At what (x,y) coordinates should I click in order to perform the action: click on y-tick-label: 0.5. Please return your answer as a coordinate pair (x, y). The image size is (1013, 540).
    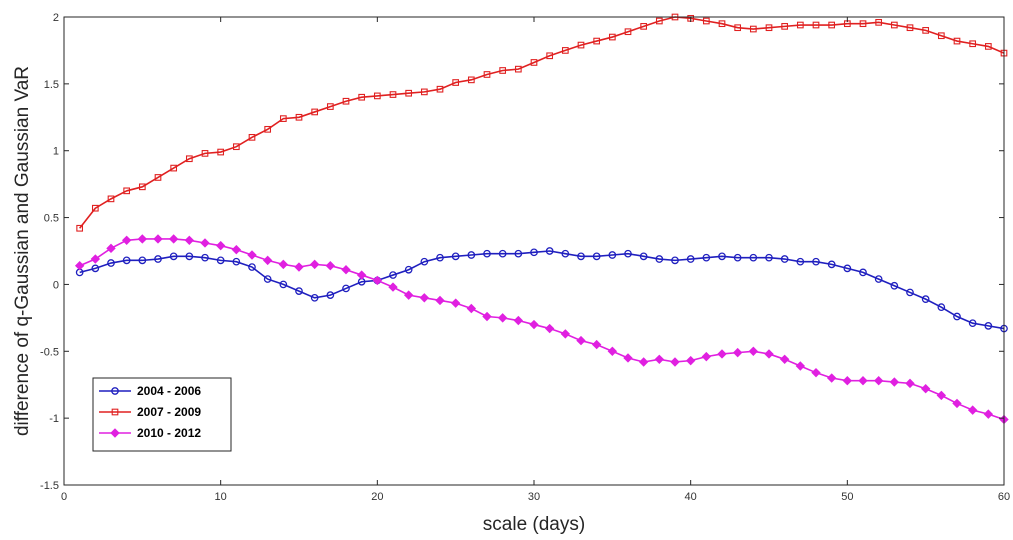
    Looking at the image, I should click on (51, 219).